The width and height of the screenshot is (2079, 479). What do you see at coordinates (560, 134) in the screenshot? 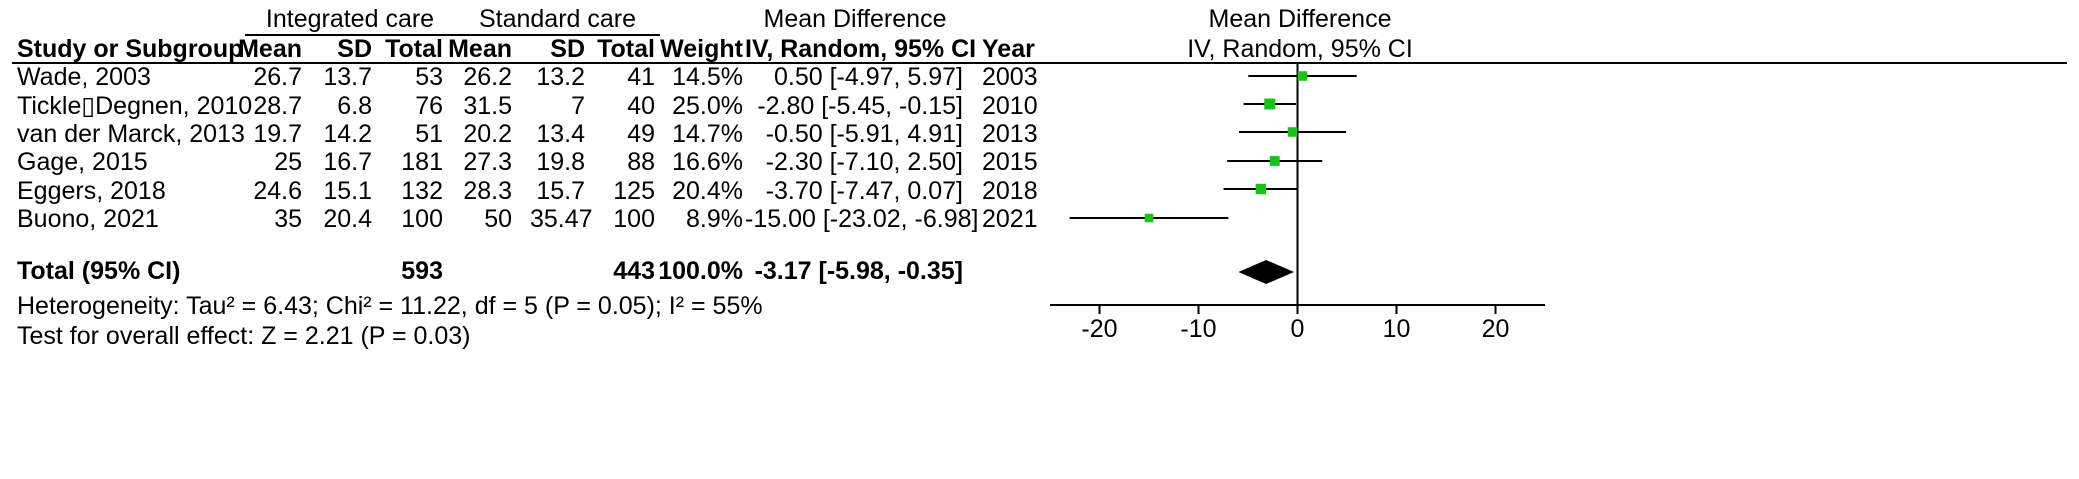
I see `sd2-cell: 13.4` at bounding box center [560, 134].